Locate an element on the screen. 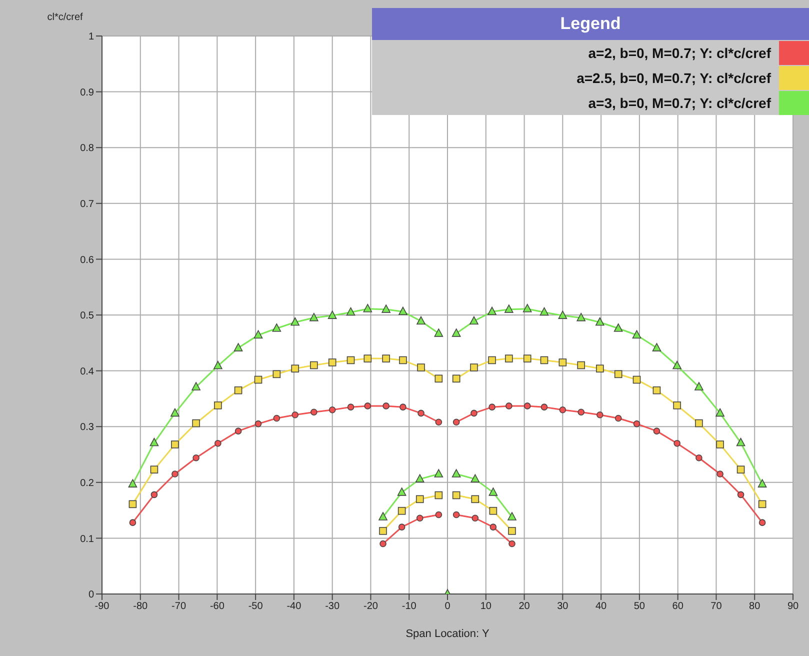 The height and width of the screenshot is (656, 809). legend-label: a=2, b=0, M=0.7; Y: cl*c/cref is located at coordinates (679, 53).